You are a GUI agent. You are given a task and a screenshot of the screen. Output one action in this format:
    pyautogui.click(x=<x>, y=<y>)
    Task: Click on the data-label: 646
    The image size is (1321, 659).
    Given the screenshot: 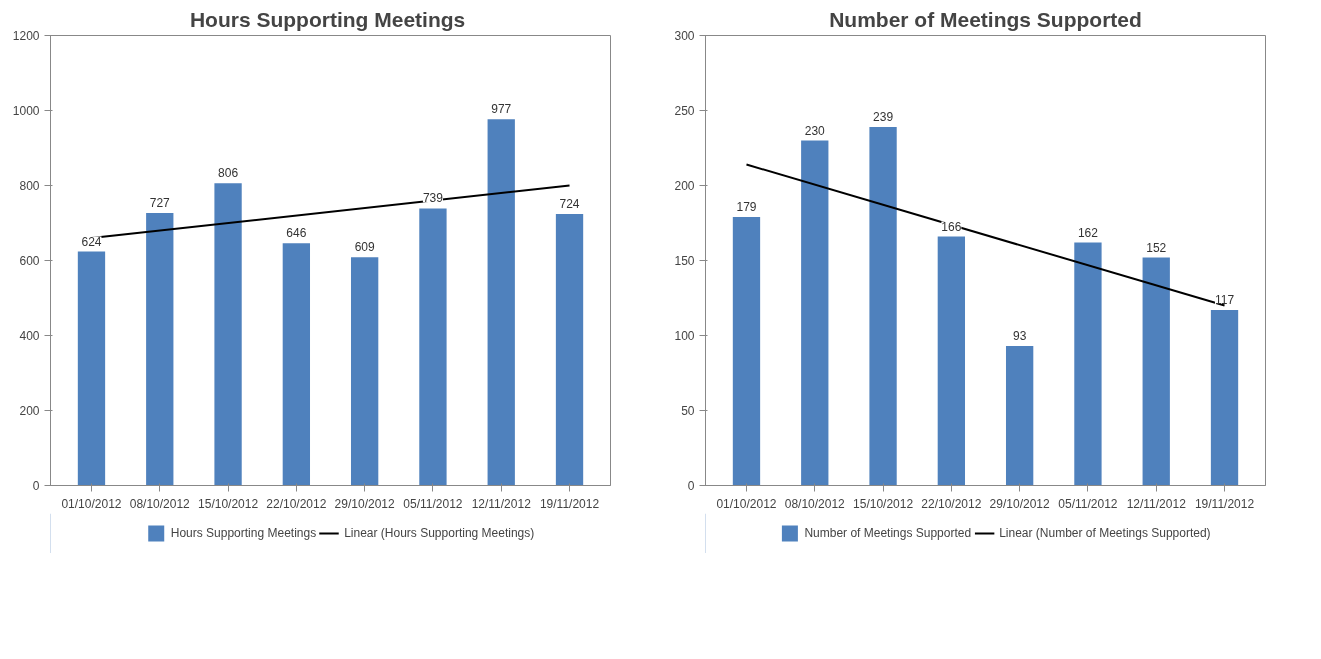 What is the action you would take?
    pyautogui.click(x=296, y=233)
    